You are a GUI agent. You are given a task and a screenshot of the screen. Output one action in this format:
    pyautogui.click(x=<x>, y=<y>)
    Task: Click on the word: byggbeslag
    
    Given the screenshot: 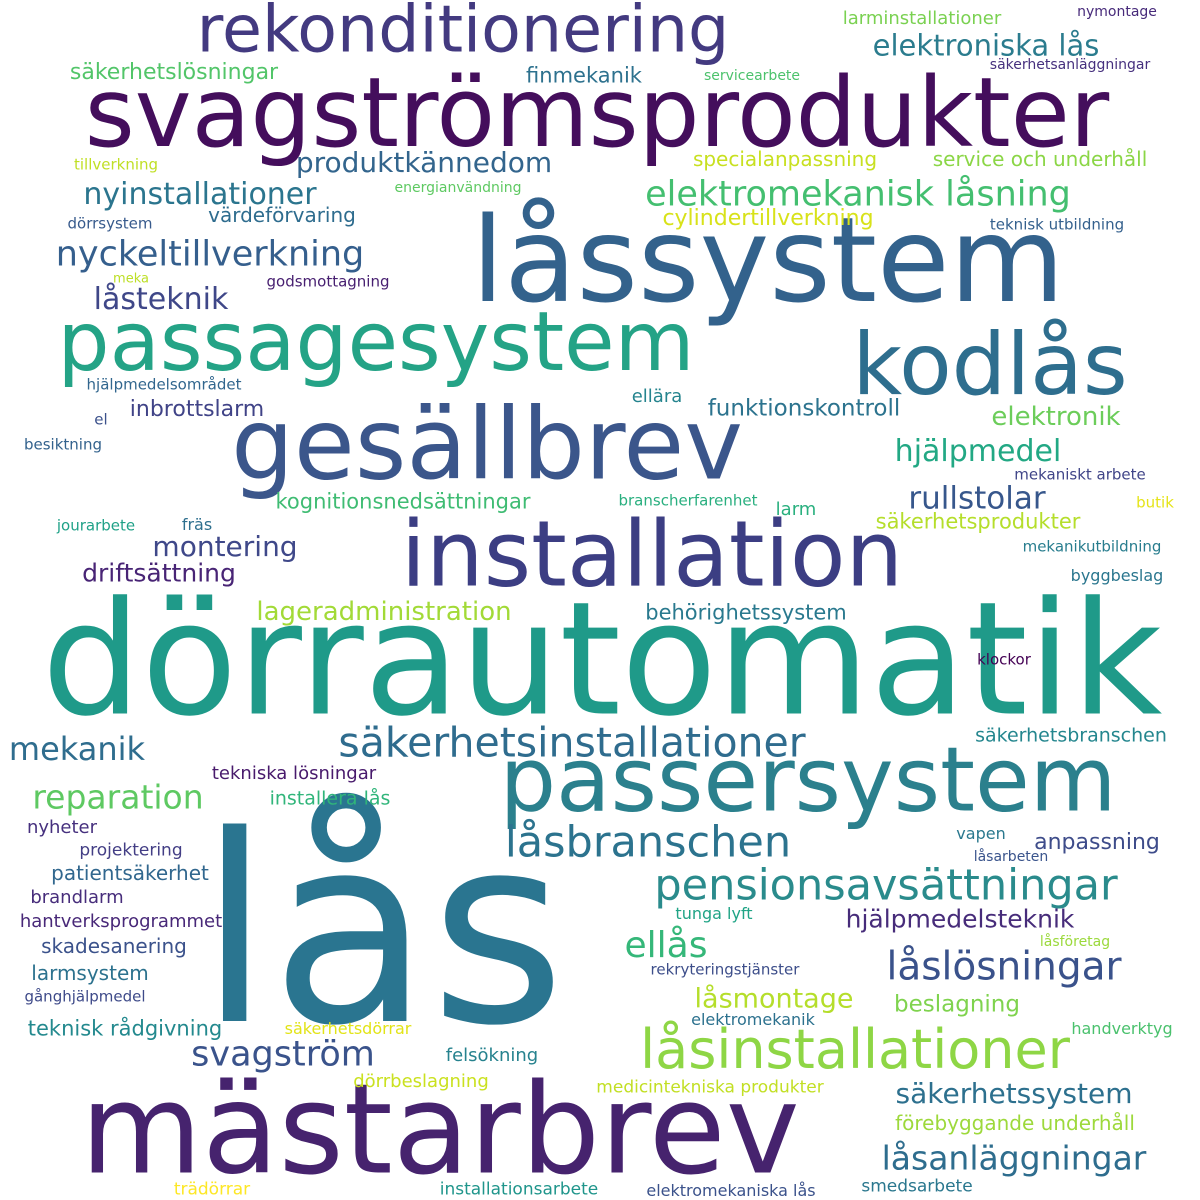 What is the action you would take?
    pyautogui.click(x=1117, y=575)
    